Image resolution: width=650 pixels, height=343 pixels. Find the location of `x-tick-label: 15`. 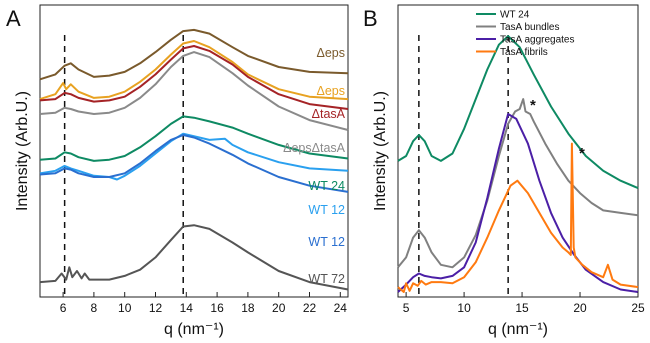

x-tick-label: 15 is located at coordinates (522, 308).